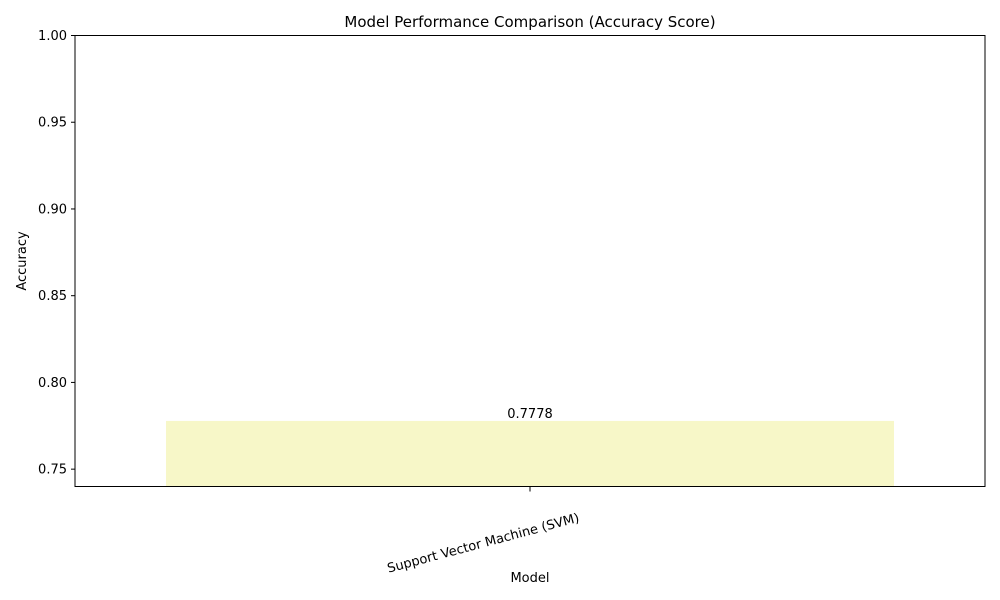 The width and height of the screenshot is (1000, 600). I want to click on y-tick-label: 0.90, so click(52, 209).